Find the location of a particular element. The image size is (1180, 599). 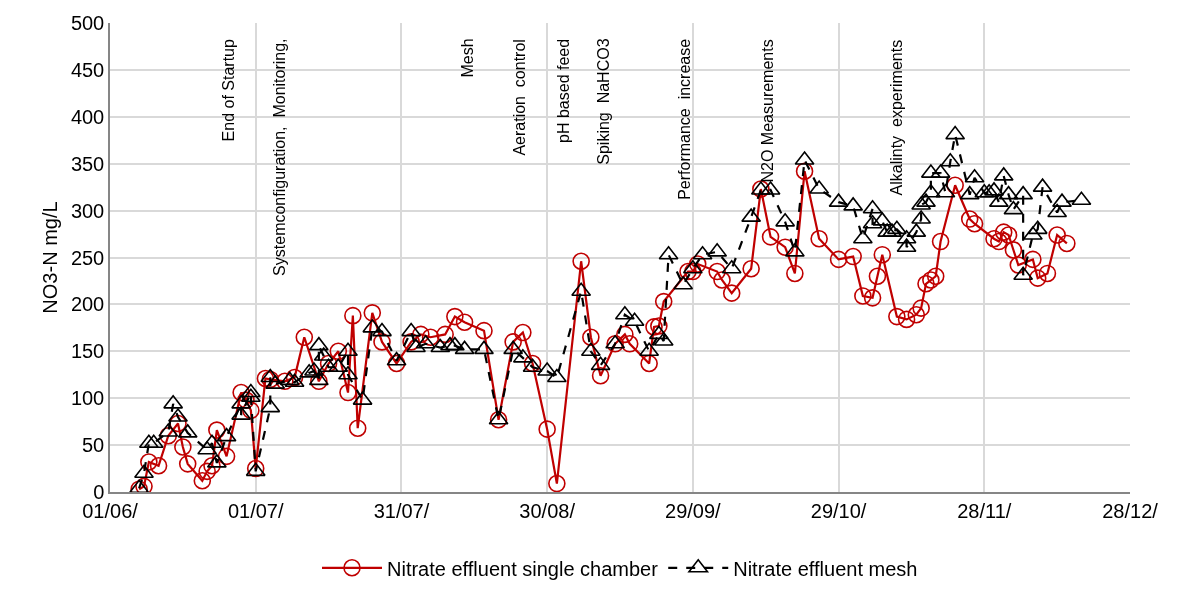

y-tick-label: 150 is located at coordinates (87, 351).